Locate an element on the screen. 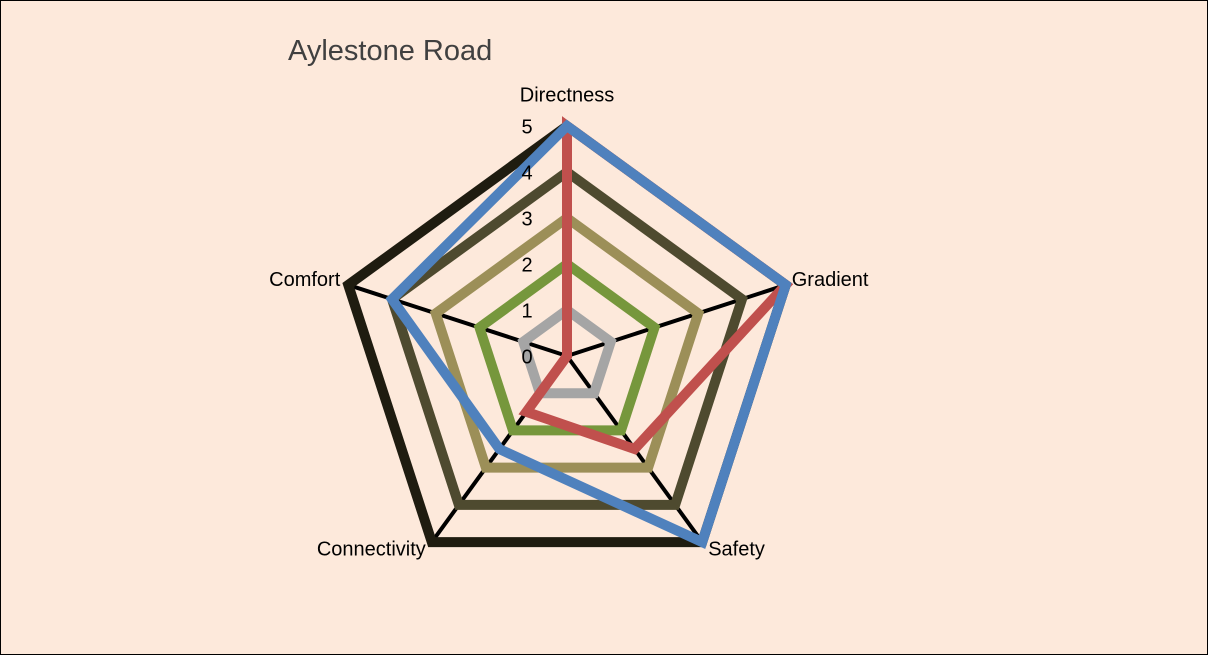 The height and width of the screenshot is (655, 1208). category-label: Gradient is located at coordinates (830, 280).